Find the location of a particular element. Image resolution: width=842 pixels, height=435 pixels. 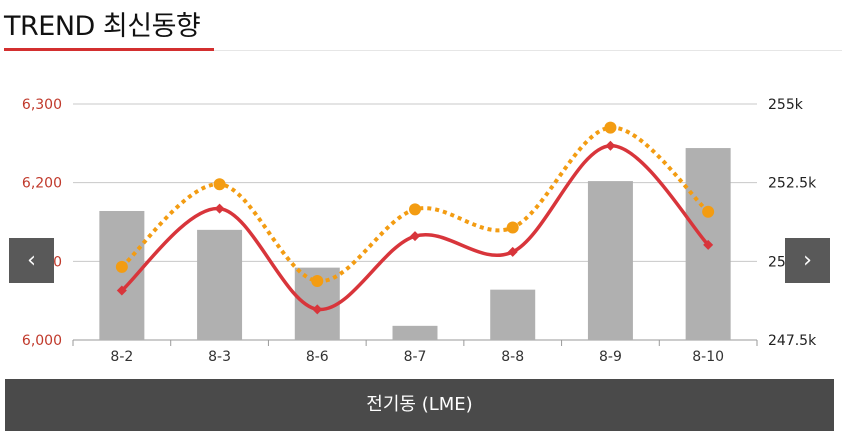

page-title: TREND 최신동향 is located at coordinates (102, 26).